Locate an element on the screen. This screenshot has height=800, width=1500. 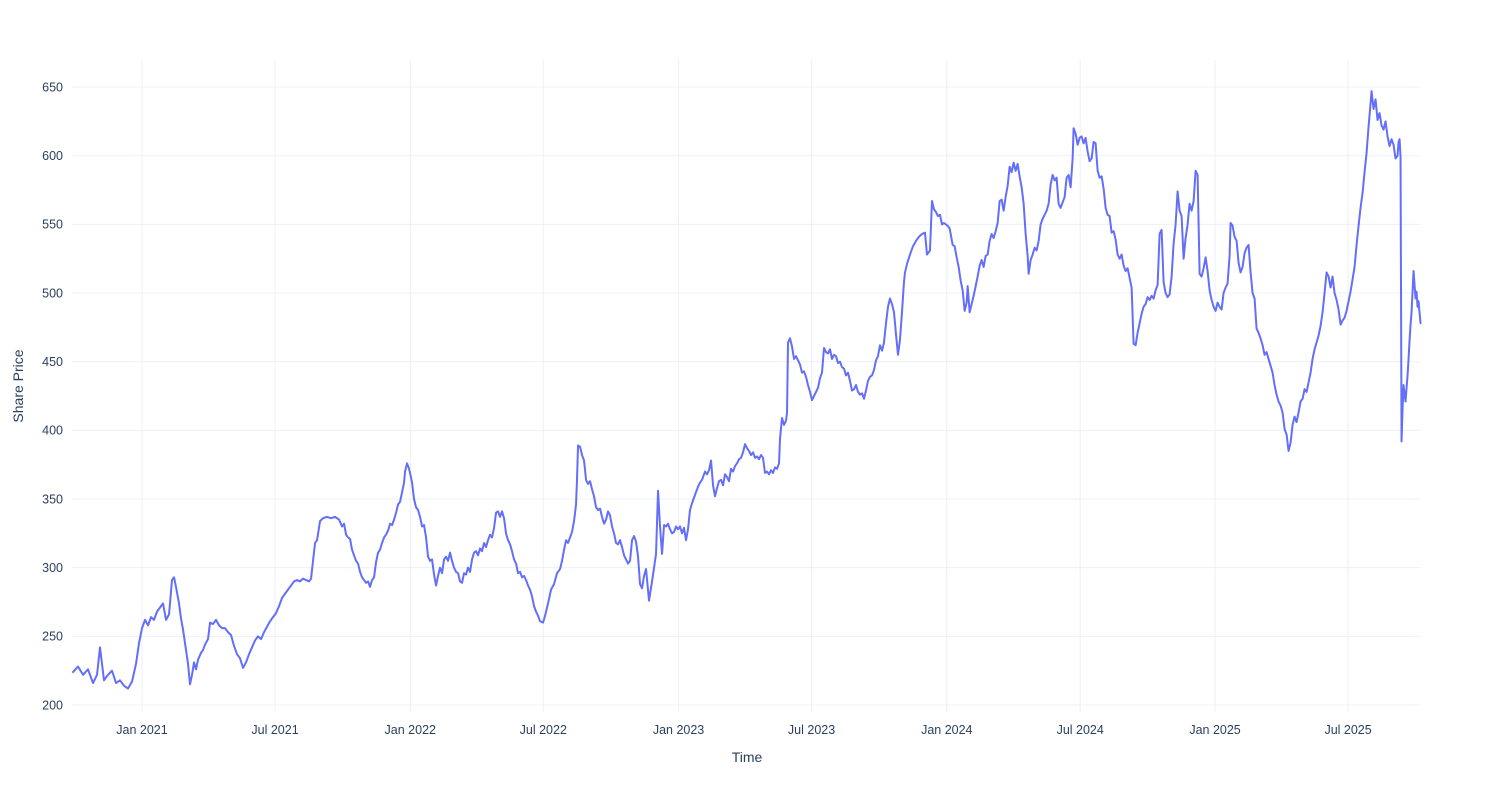
x-tick-label: Jan 2025 is located at coordinates (1214, 730).